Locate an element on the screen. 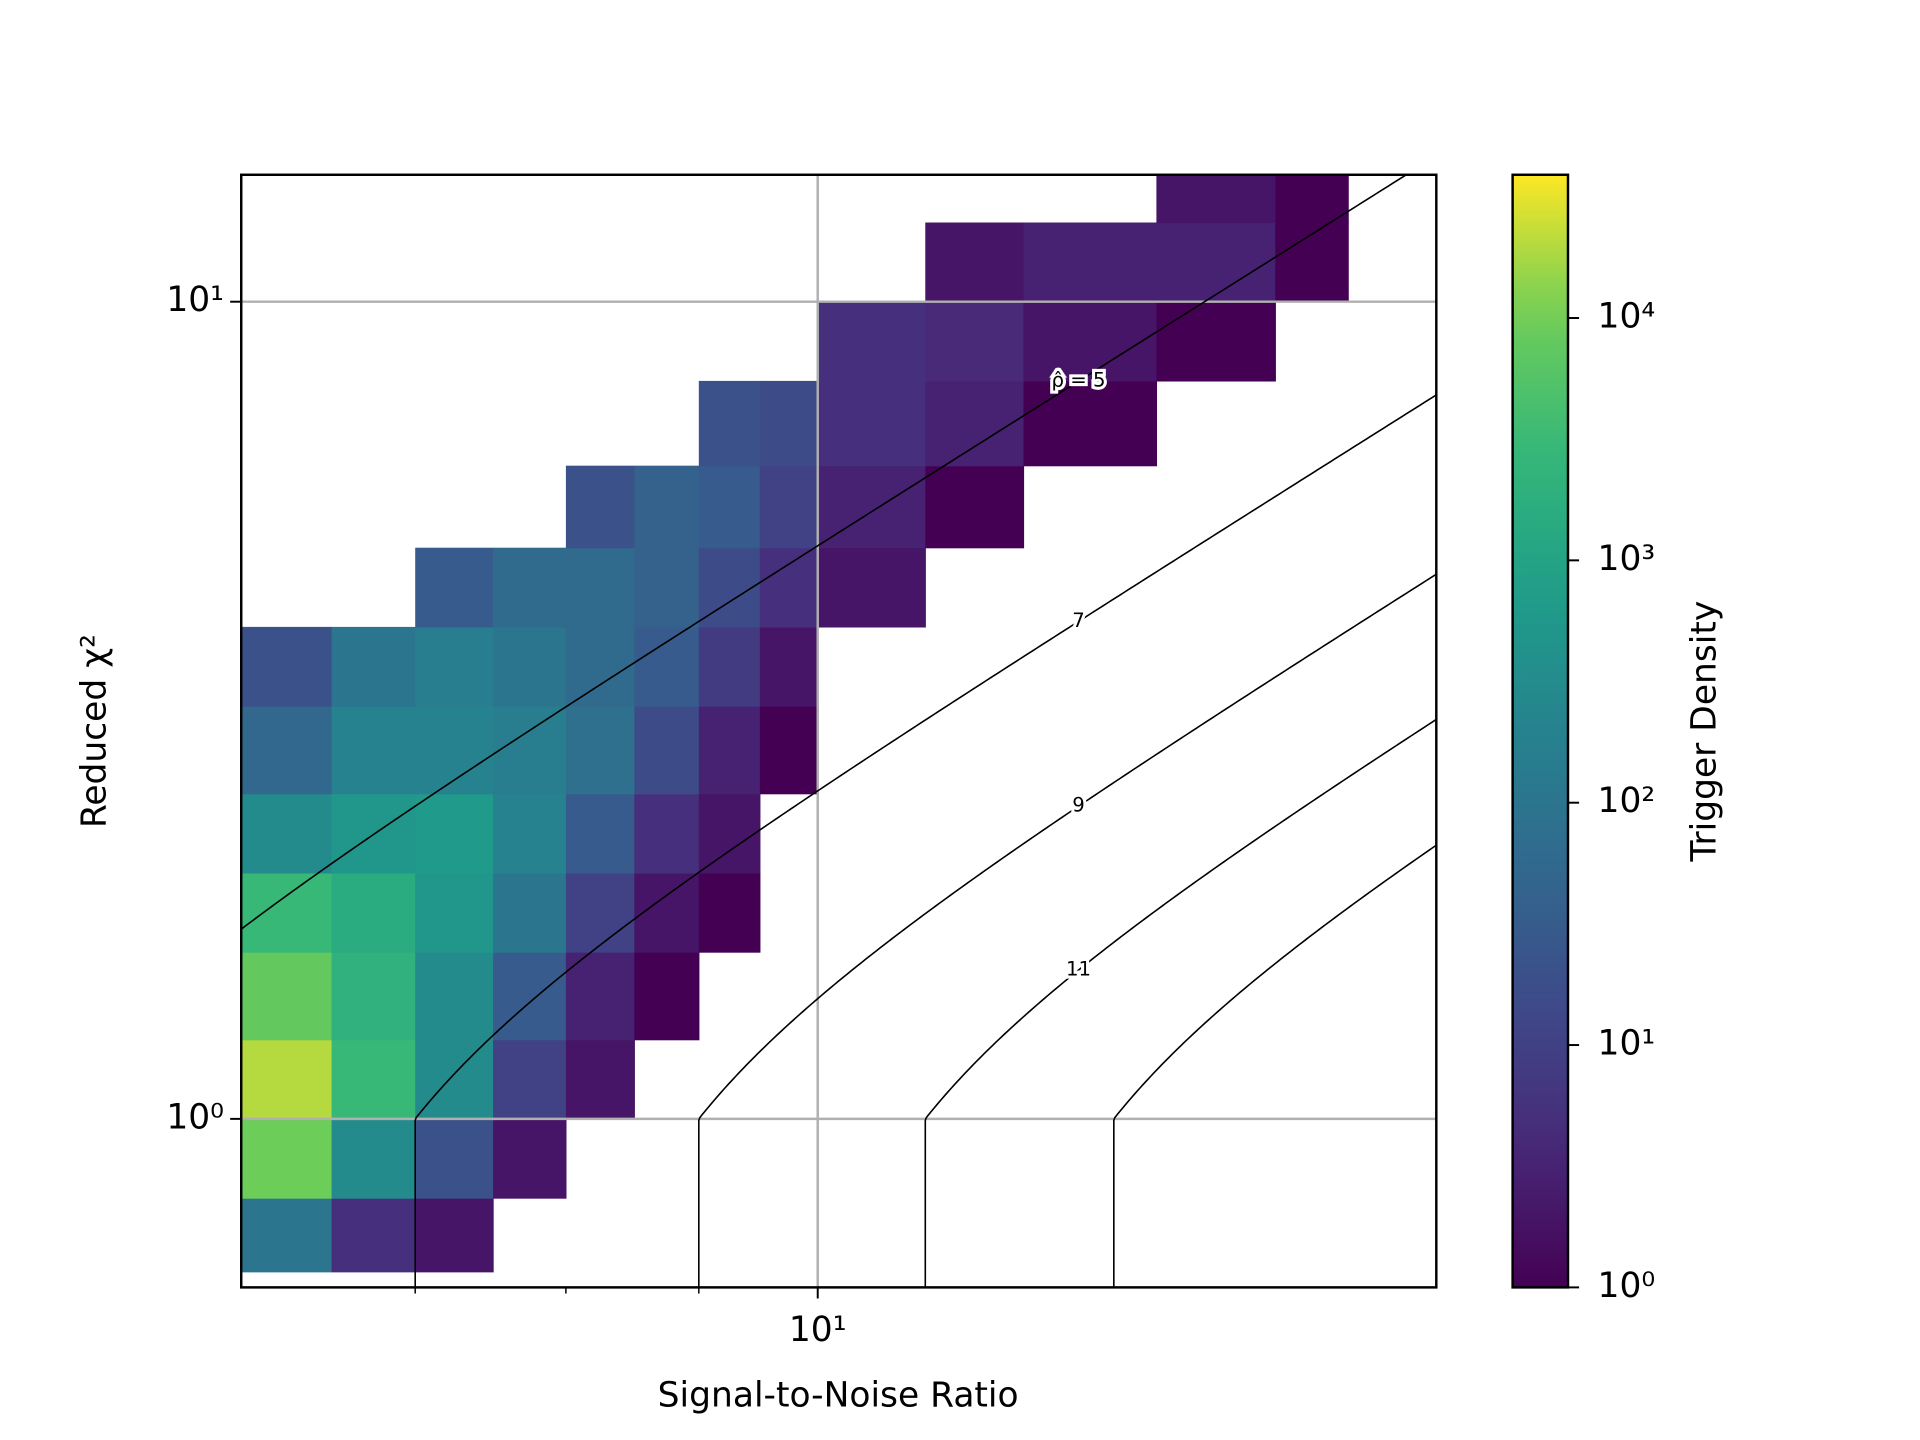 The height and width of the screenshot is (1440, 1920). colorbar-tick-label: 10¹ is located at coordinates (1627, 1044).